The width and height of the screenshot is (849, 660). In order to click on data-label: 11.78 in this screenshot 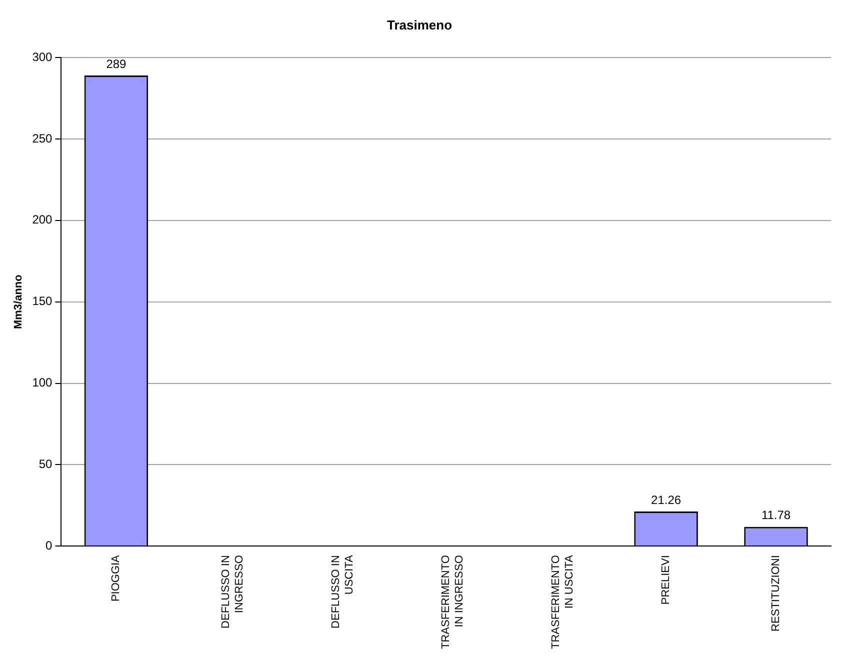, I will do `click(776, 515)`.